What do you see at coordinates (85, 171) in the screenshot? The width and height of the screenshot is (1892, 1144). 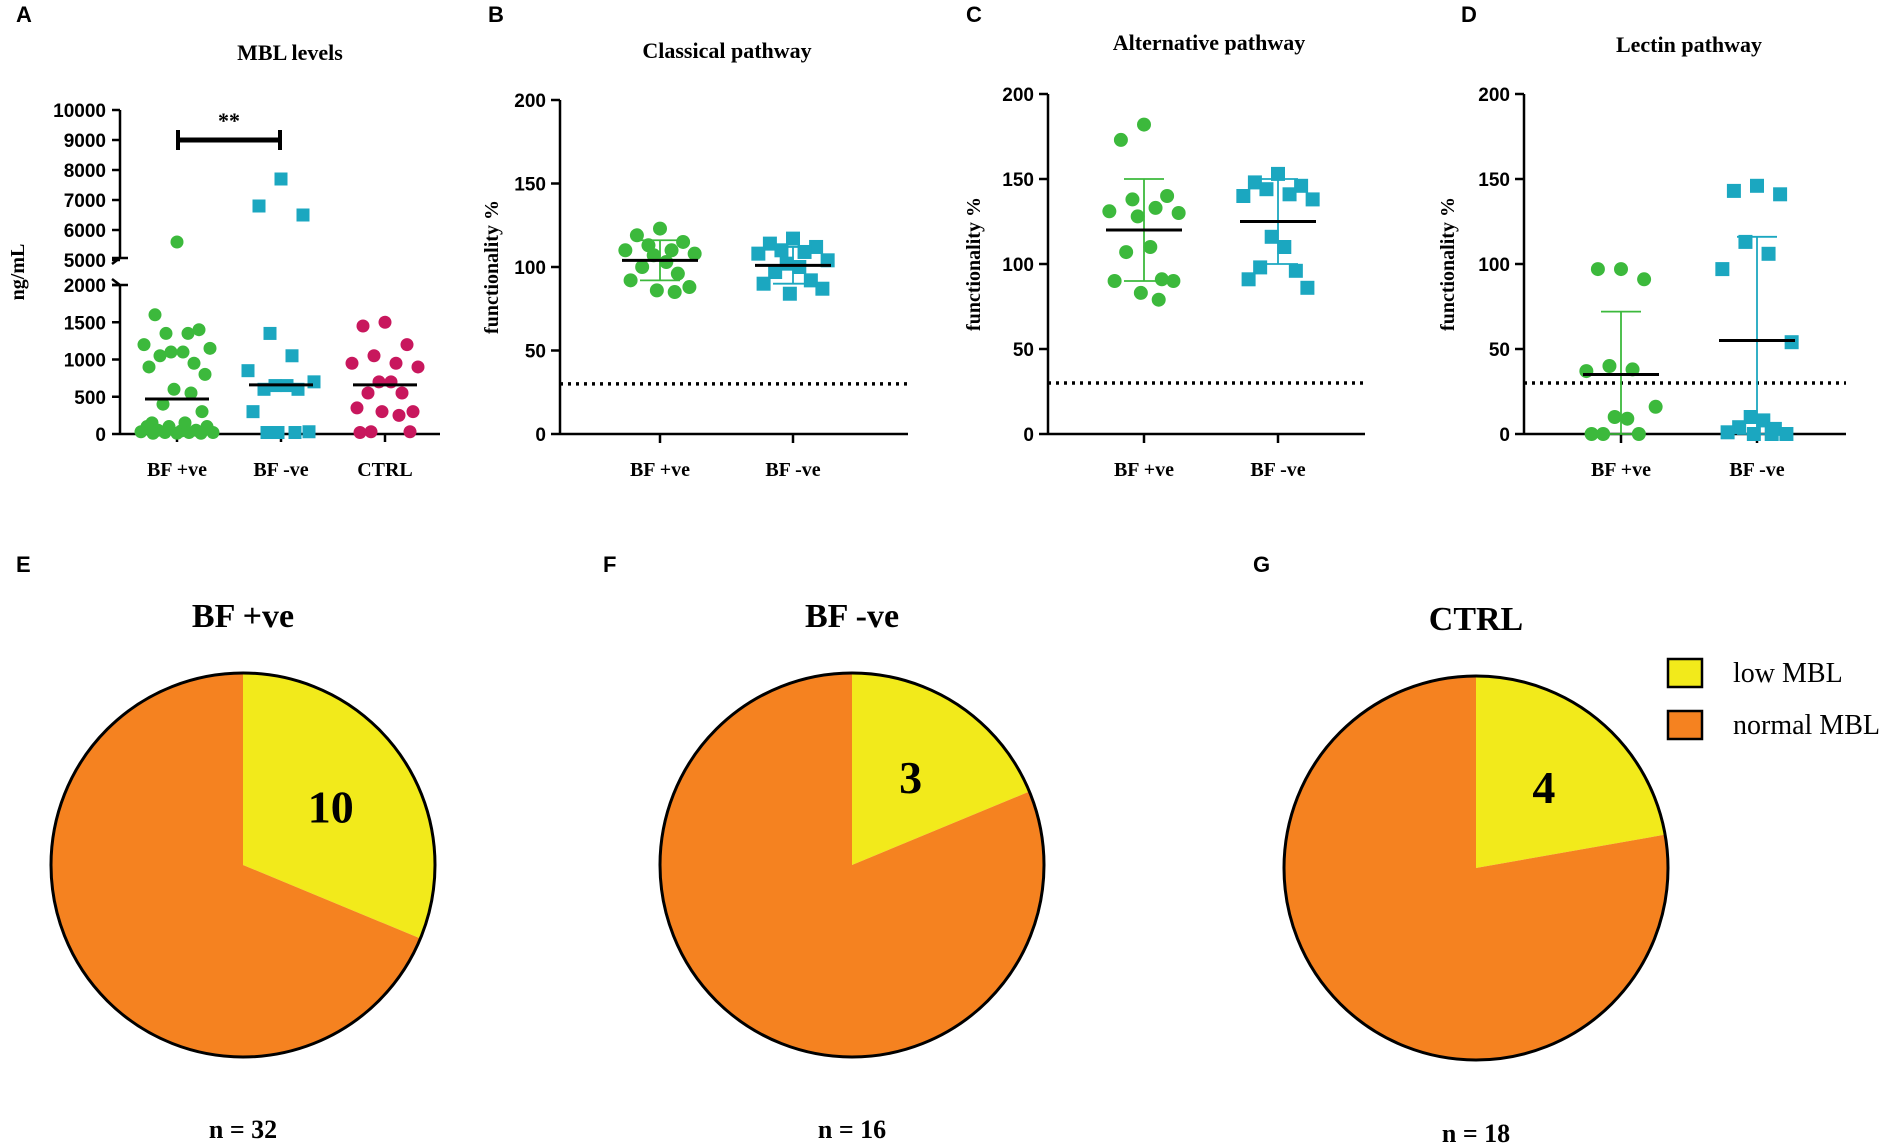 I see `y-tick-label: 8000` at bounding box center [85, 171].